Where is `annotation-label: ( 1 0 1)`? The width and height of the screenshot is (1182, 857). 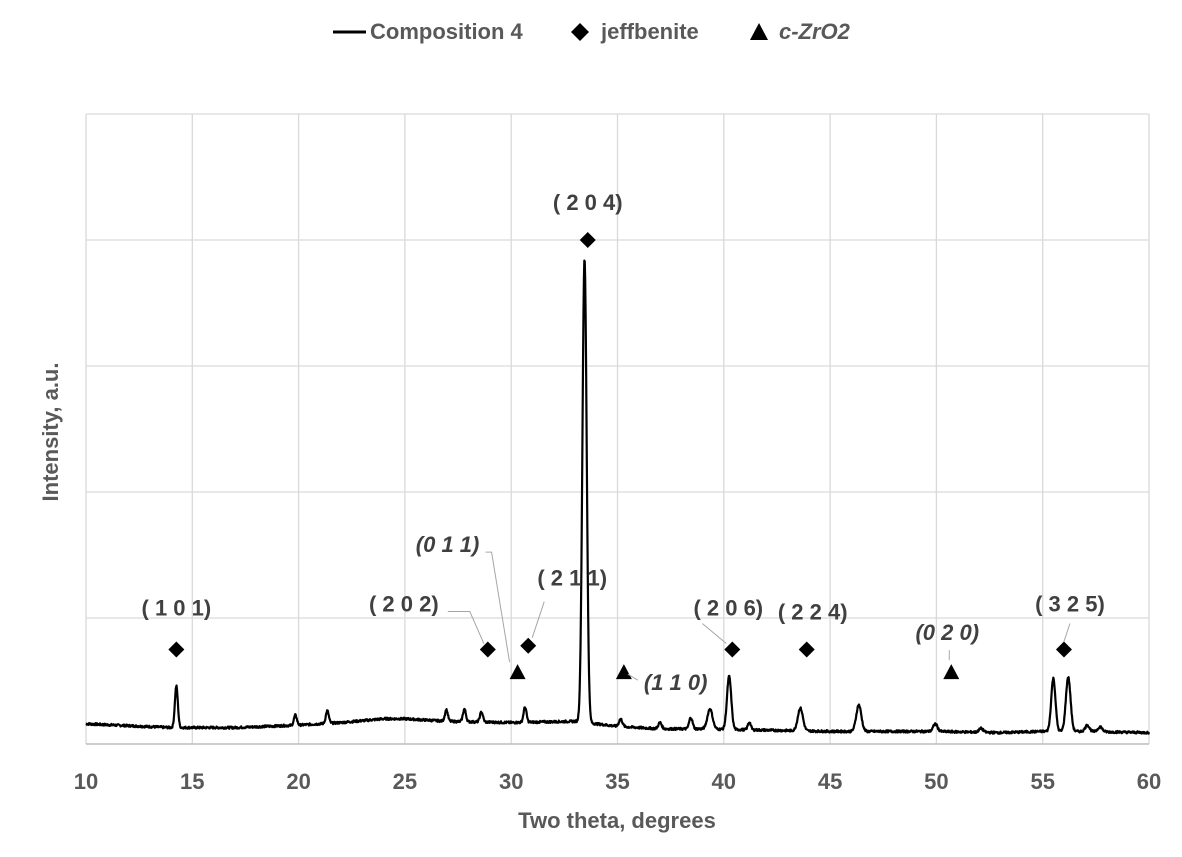
annotation-label: ( 1 0 1) is located at coordinates (177, 608).